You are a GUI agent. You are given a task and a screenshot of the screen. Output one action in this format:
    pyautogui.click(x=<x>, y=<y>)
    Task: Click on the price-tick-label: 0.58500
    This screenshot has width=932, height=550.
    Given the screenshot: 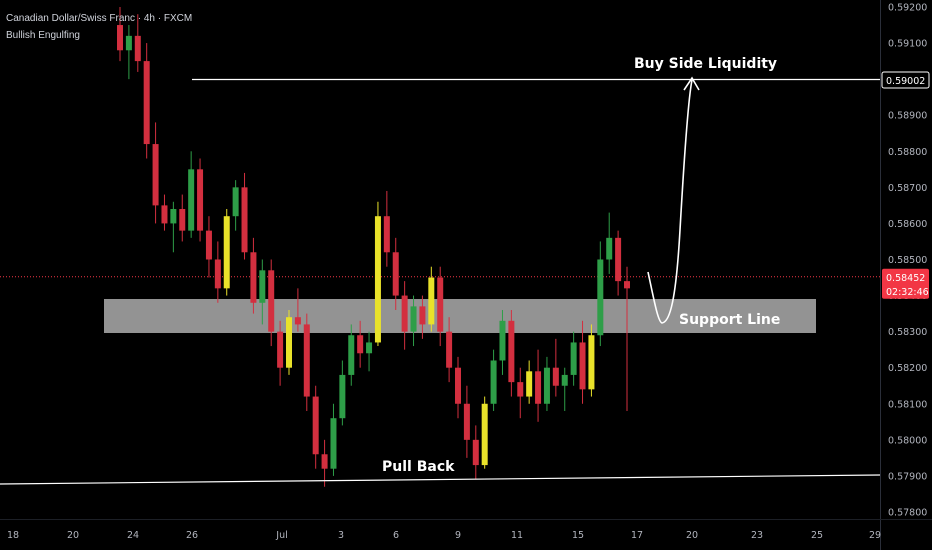 What is the action you would take?
    pyautogui.click(x=907, y=260)
    